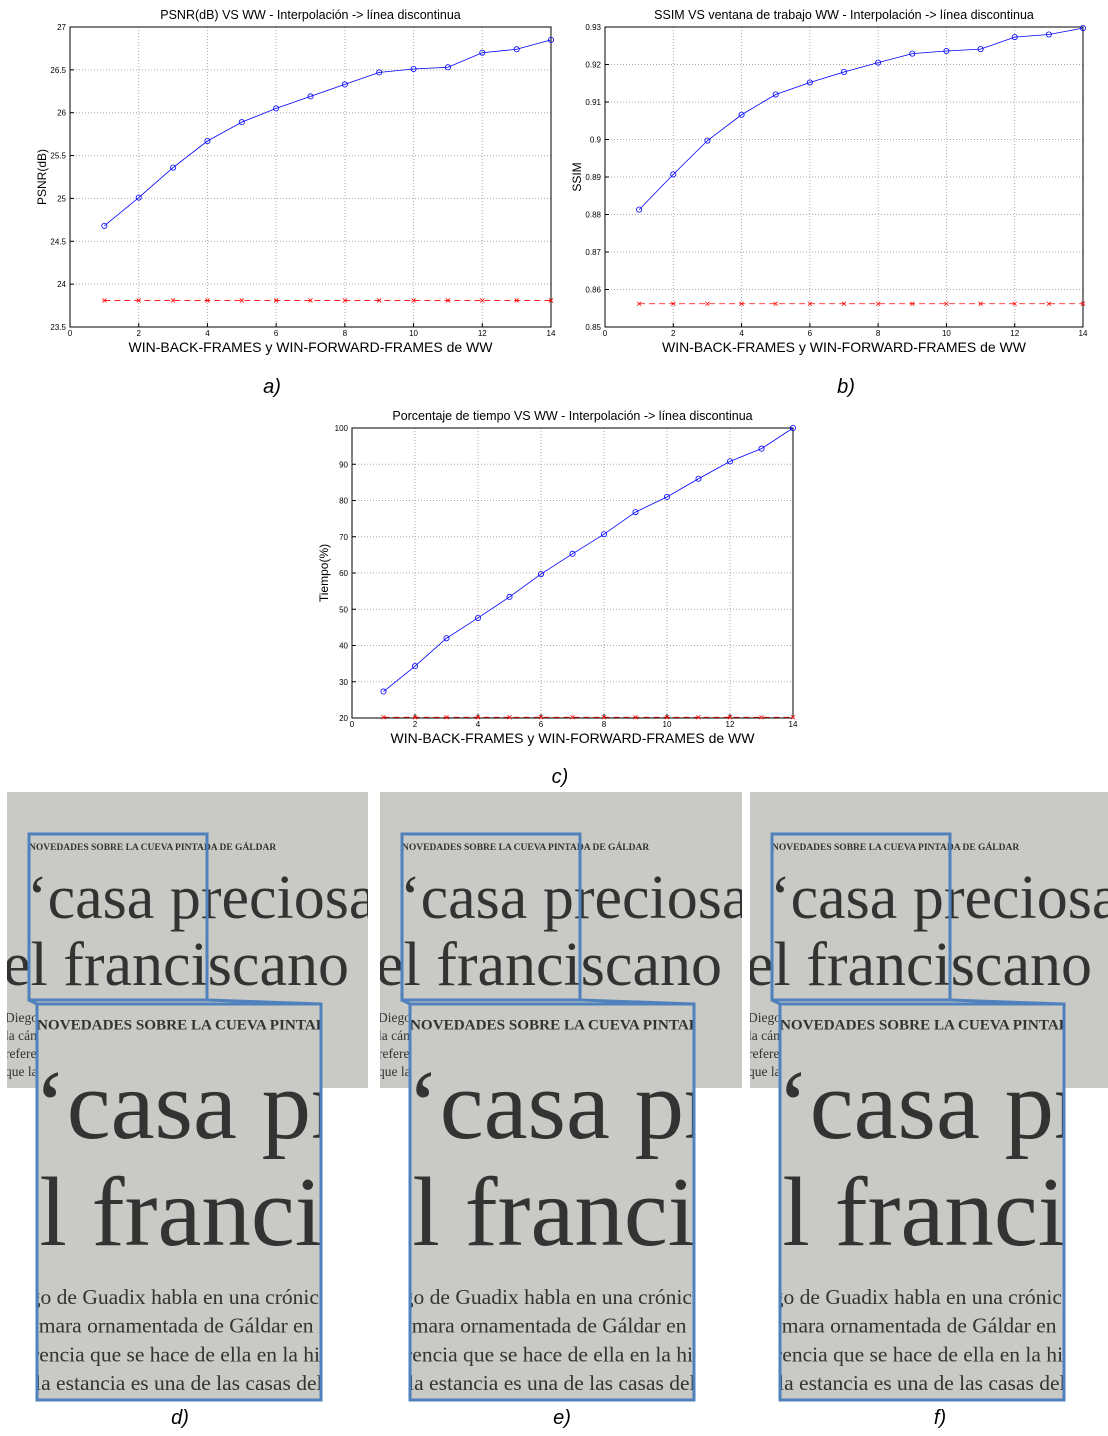 The height and width of the screenshot is (1436, 1108). Describe the element at coordinates (673, 333) in the screenshot. I see `x-tick-label: 2` at that location.